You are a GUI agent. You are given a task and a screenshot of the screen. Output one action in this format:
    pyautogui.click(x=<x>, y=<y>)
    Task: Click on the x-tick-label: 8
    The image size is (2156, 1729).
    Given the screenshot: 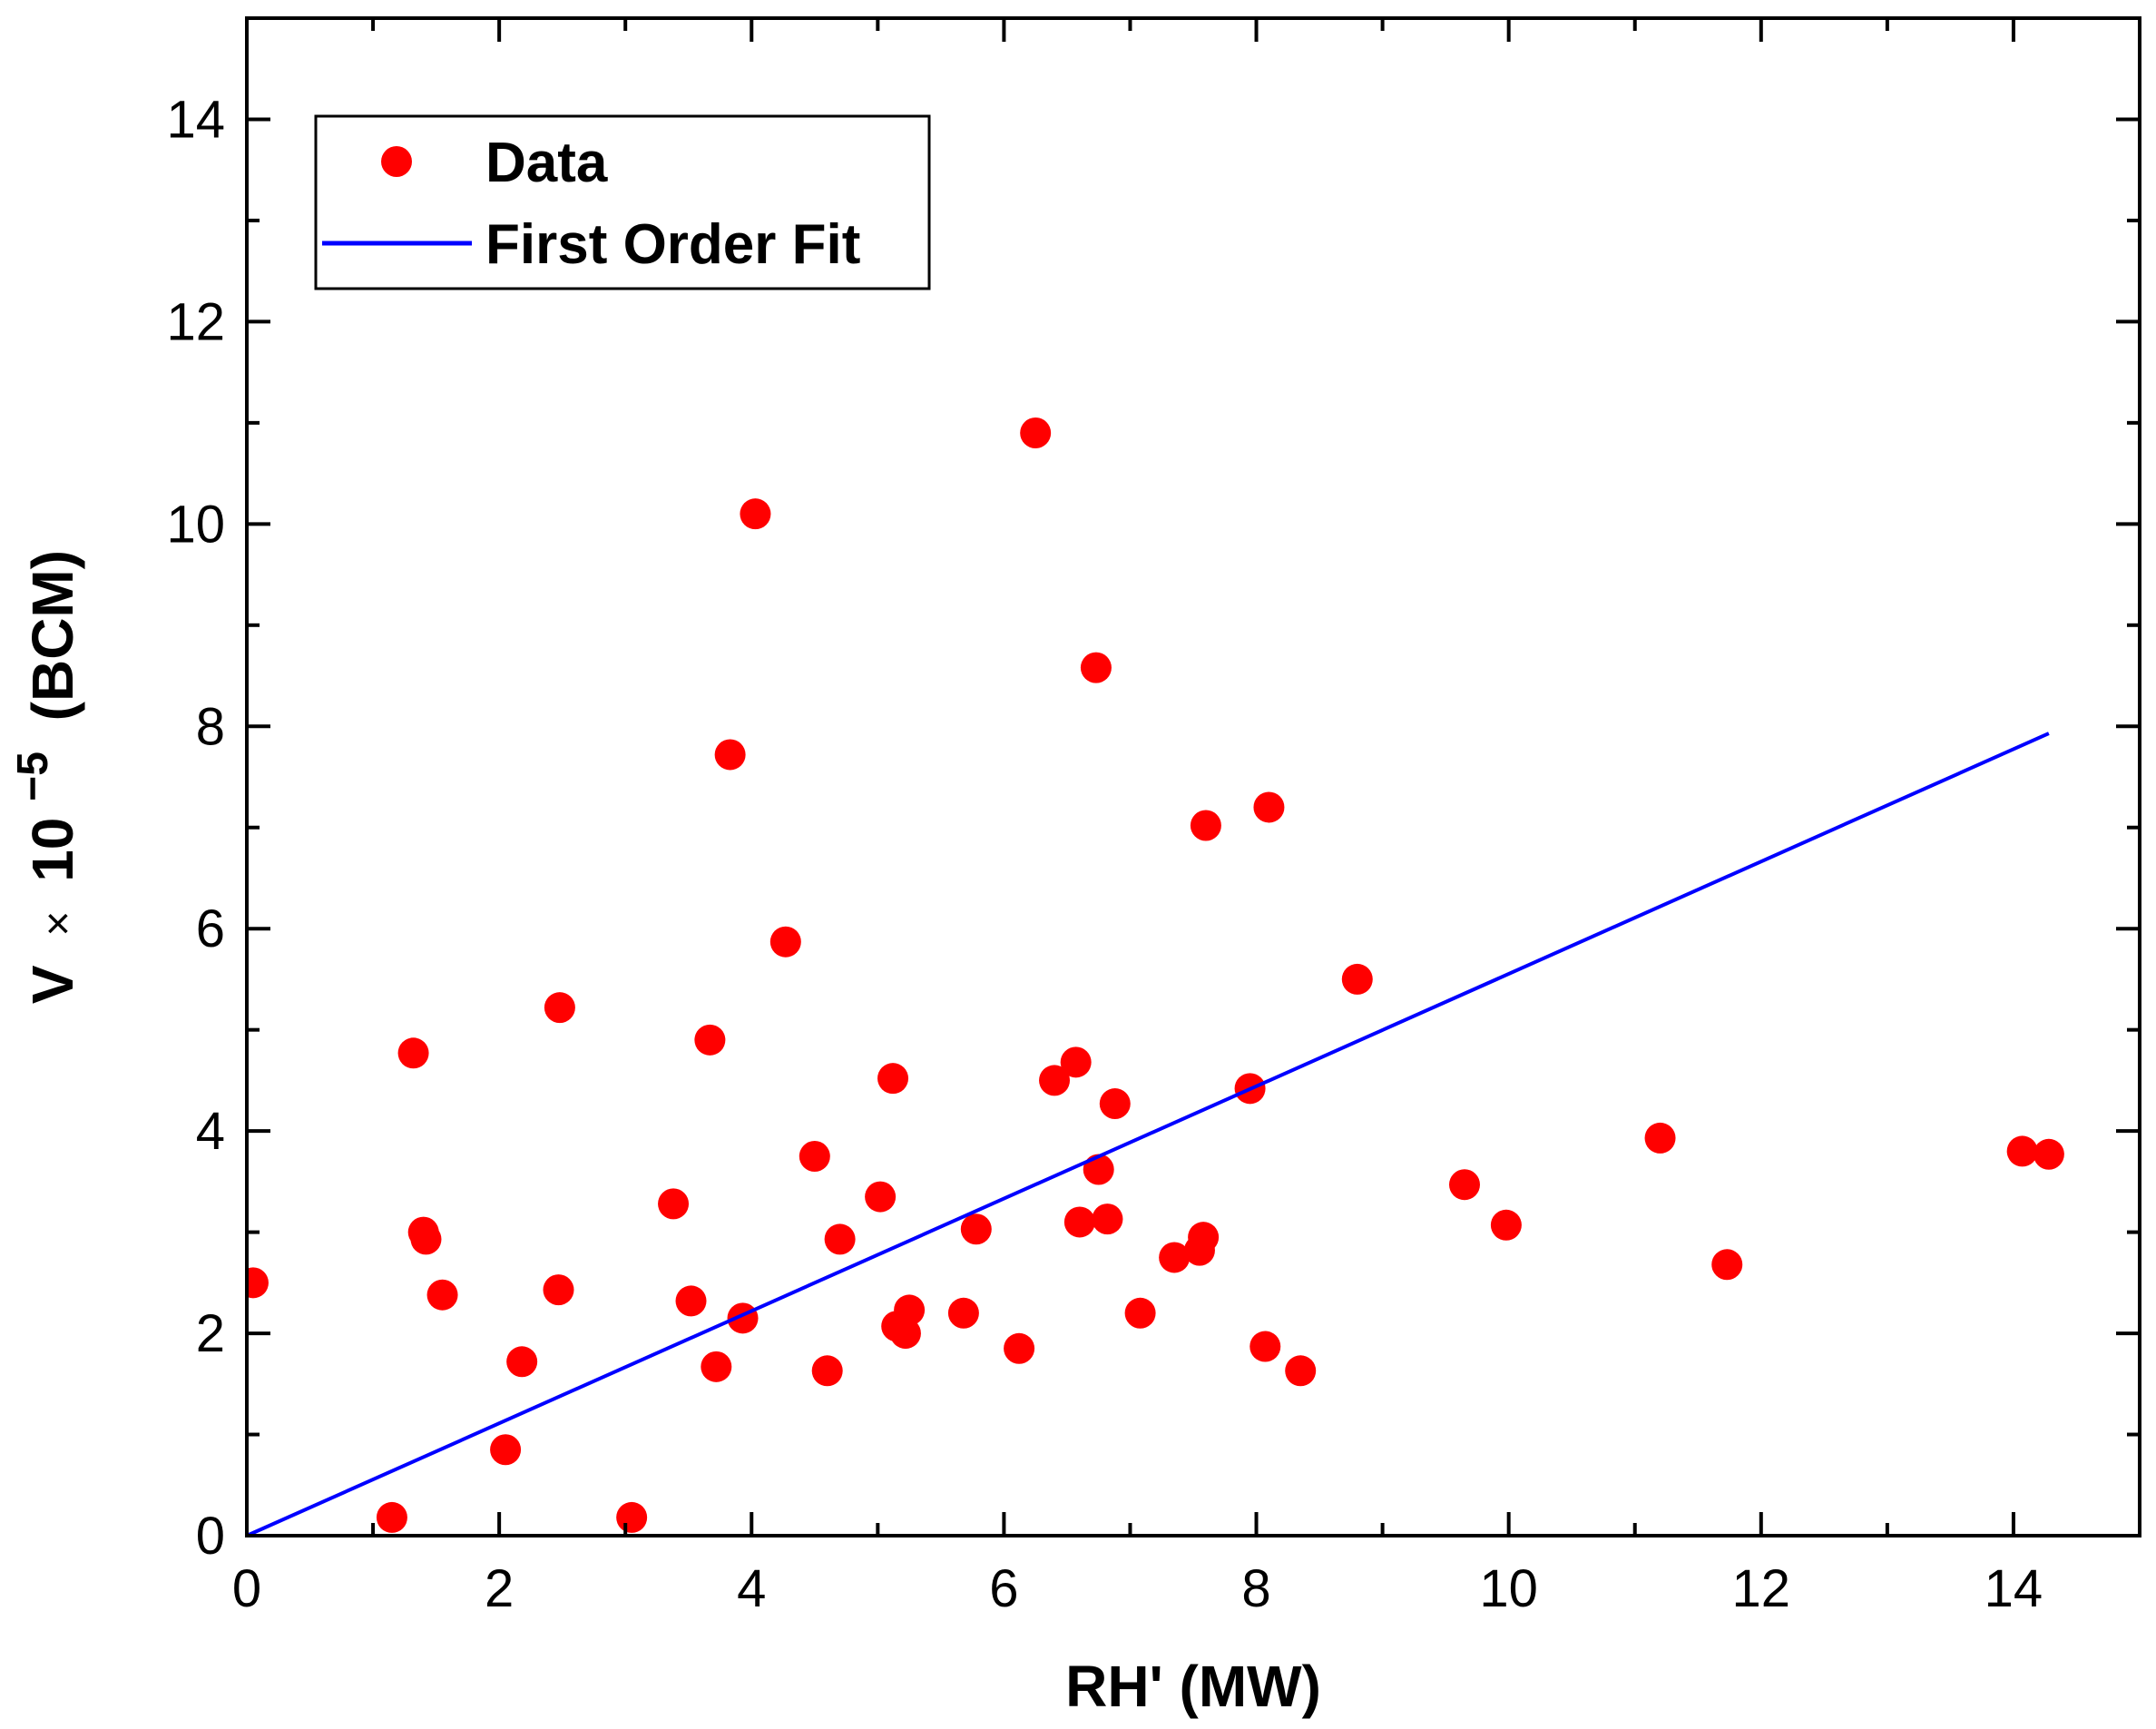 What is the action you would take?
    pyautogui.click(x=1255, y=1588)
    